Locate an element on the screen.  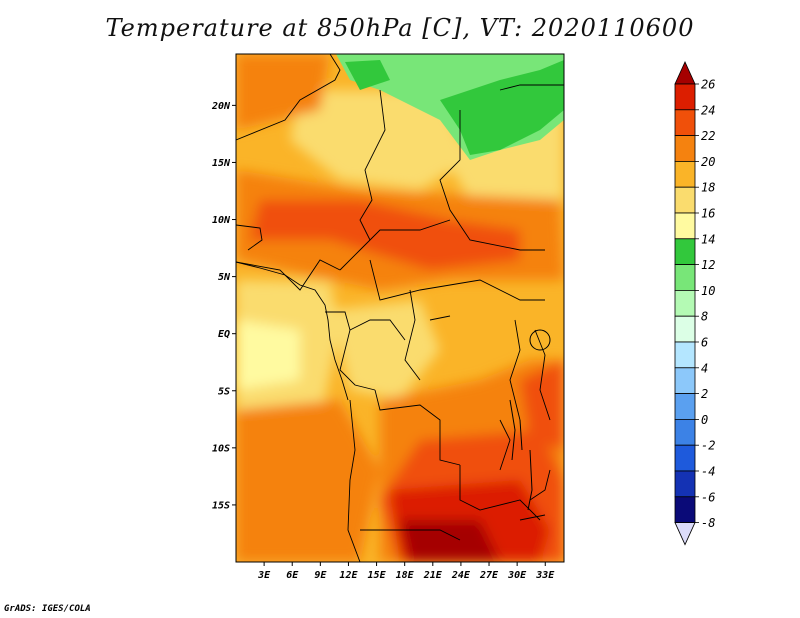
longitude-axis: 3E 6E 9E 12E 15E 18E 21E 24E 27E 30E 33E is located at coordinates (406, 571).